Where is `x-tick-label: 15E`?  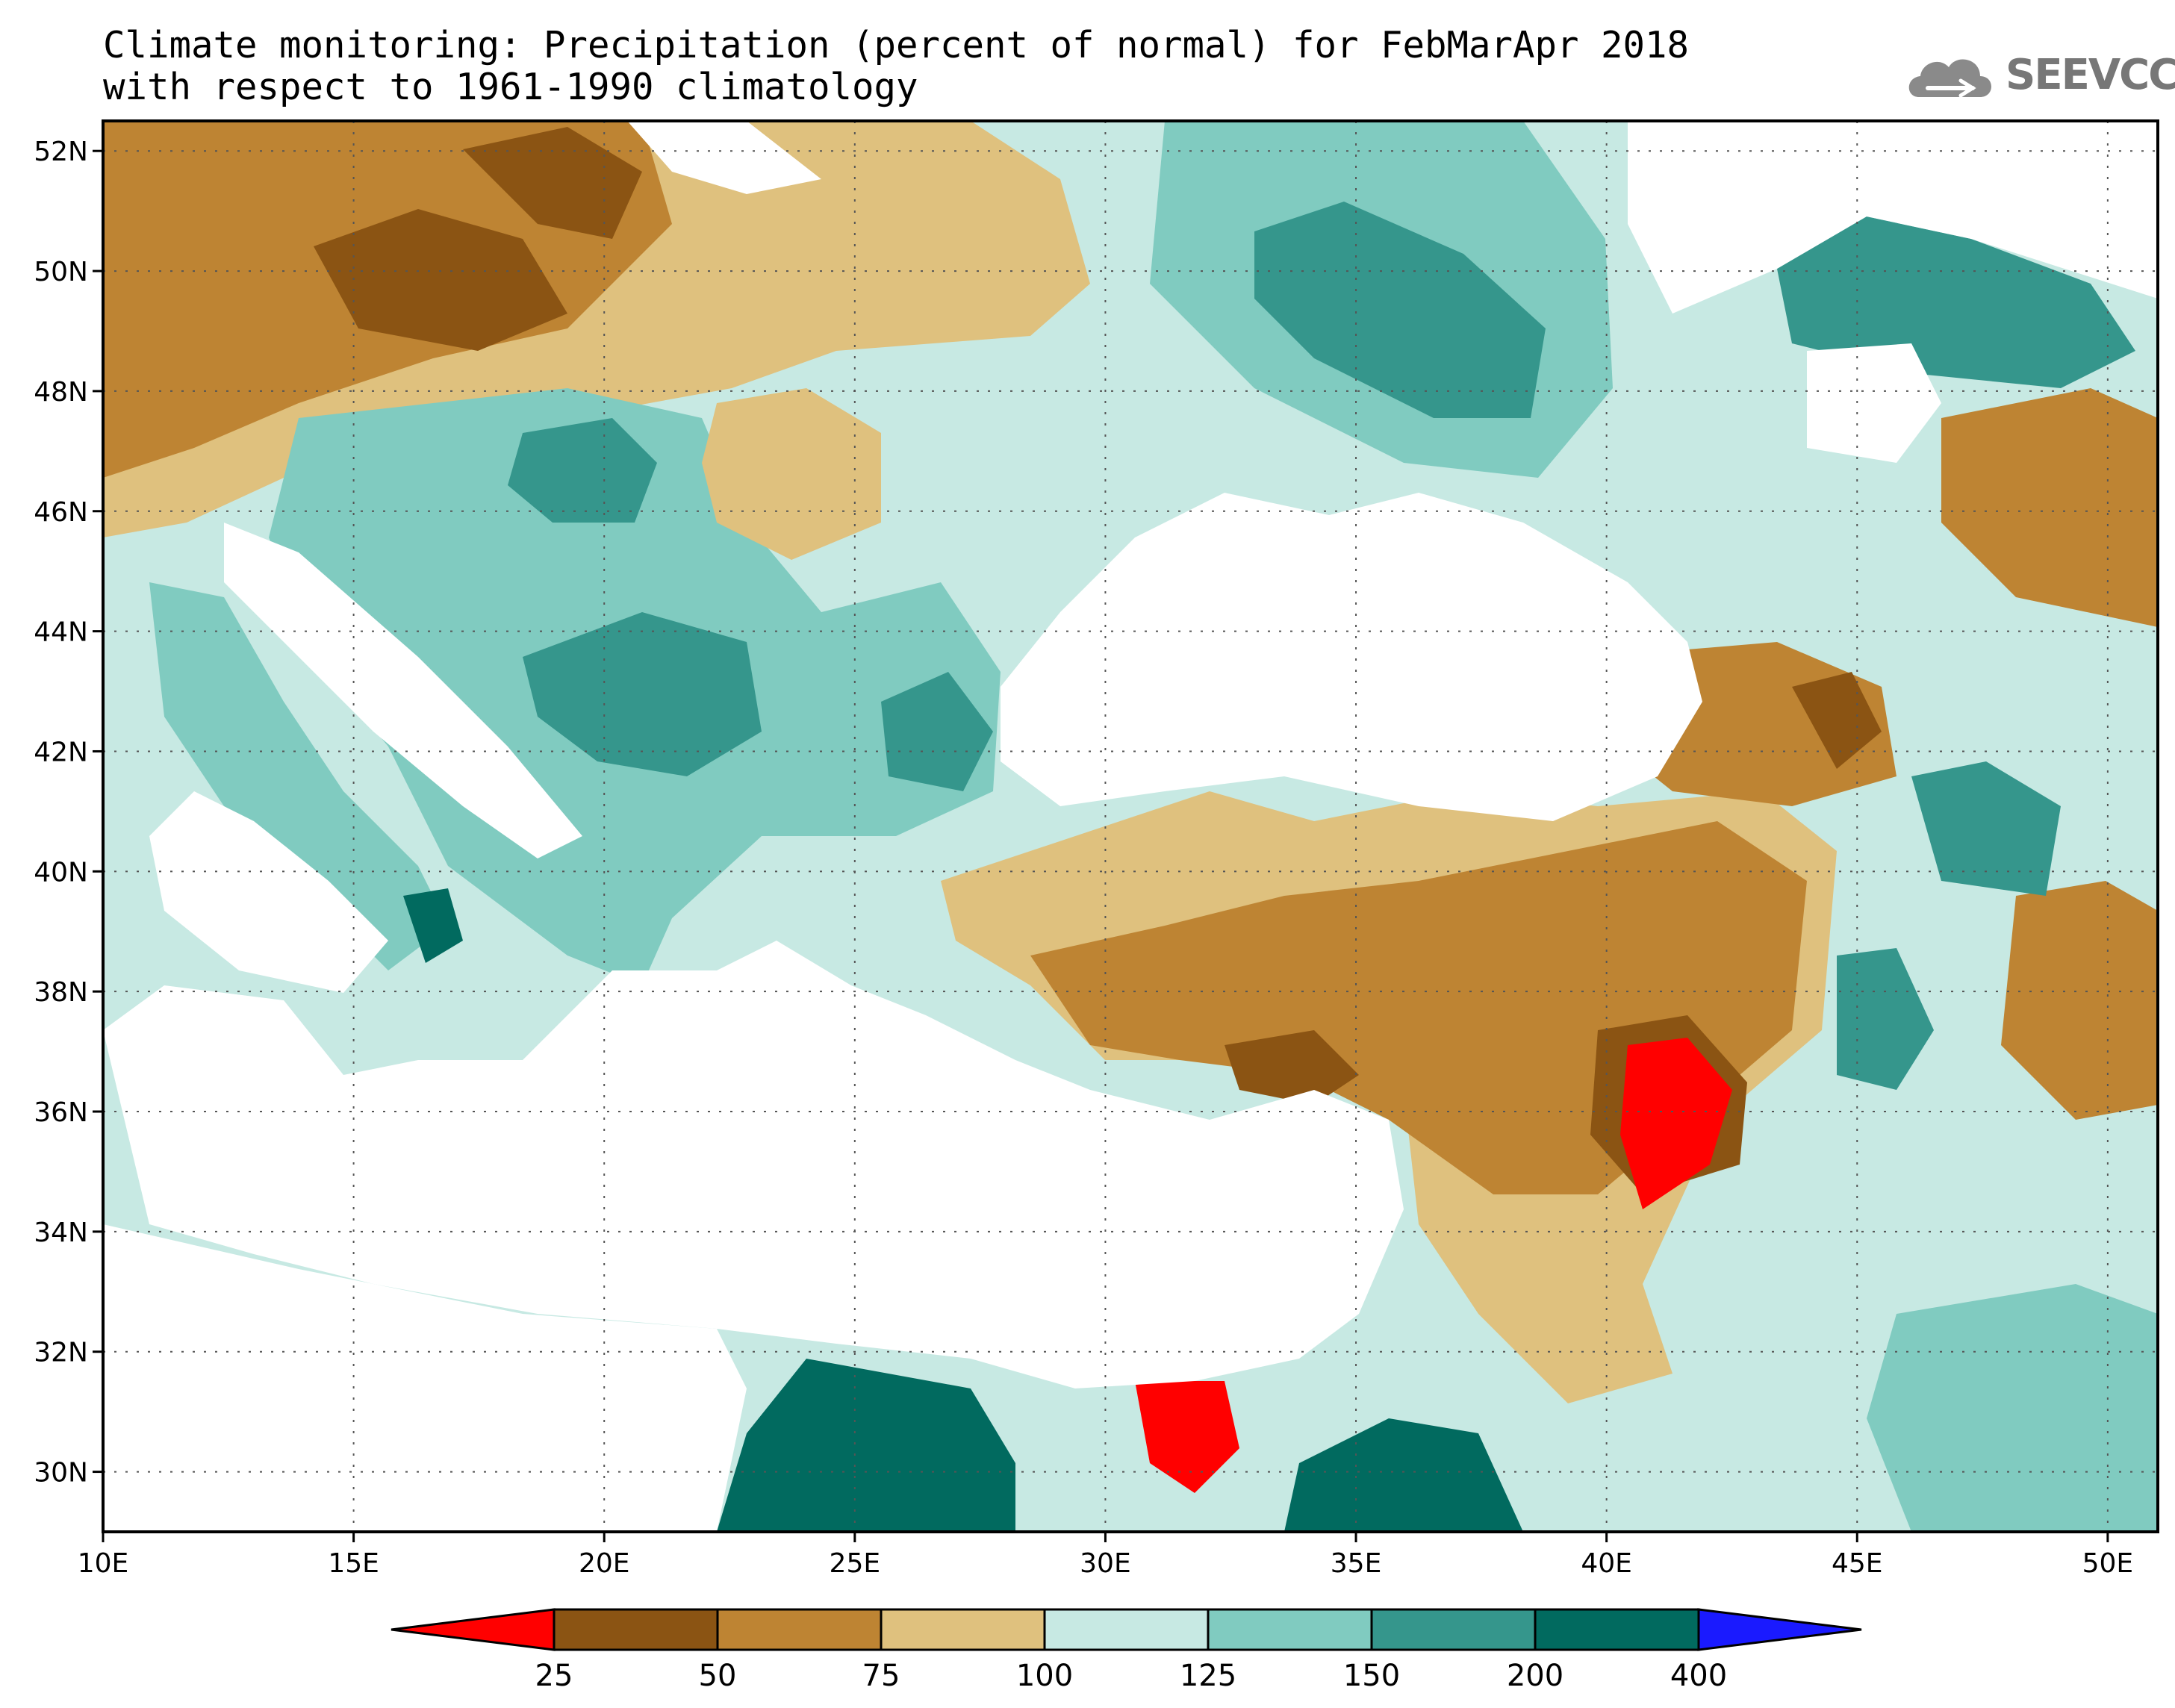 x-tick-label: 15E is located at coordinates (353, 1563).